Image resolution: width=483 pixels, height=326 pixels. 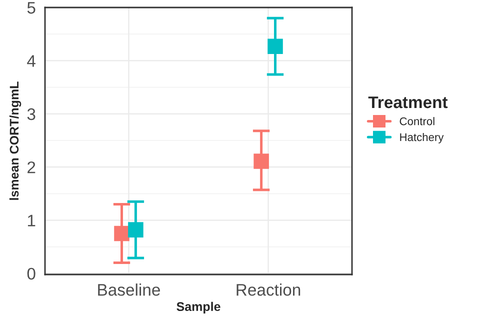 I want to click on y-axis-title: lsmean CORT/ngmL, so click(x=15, y=141).